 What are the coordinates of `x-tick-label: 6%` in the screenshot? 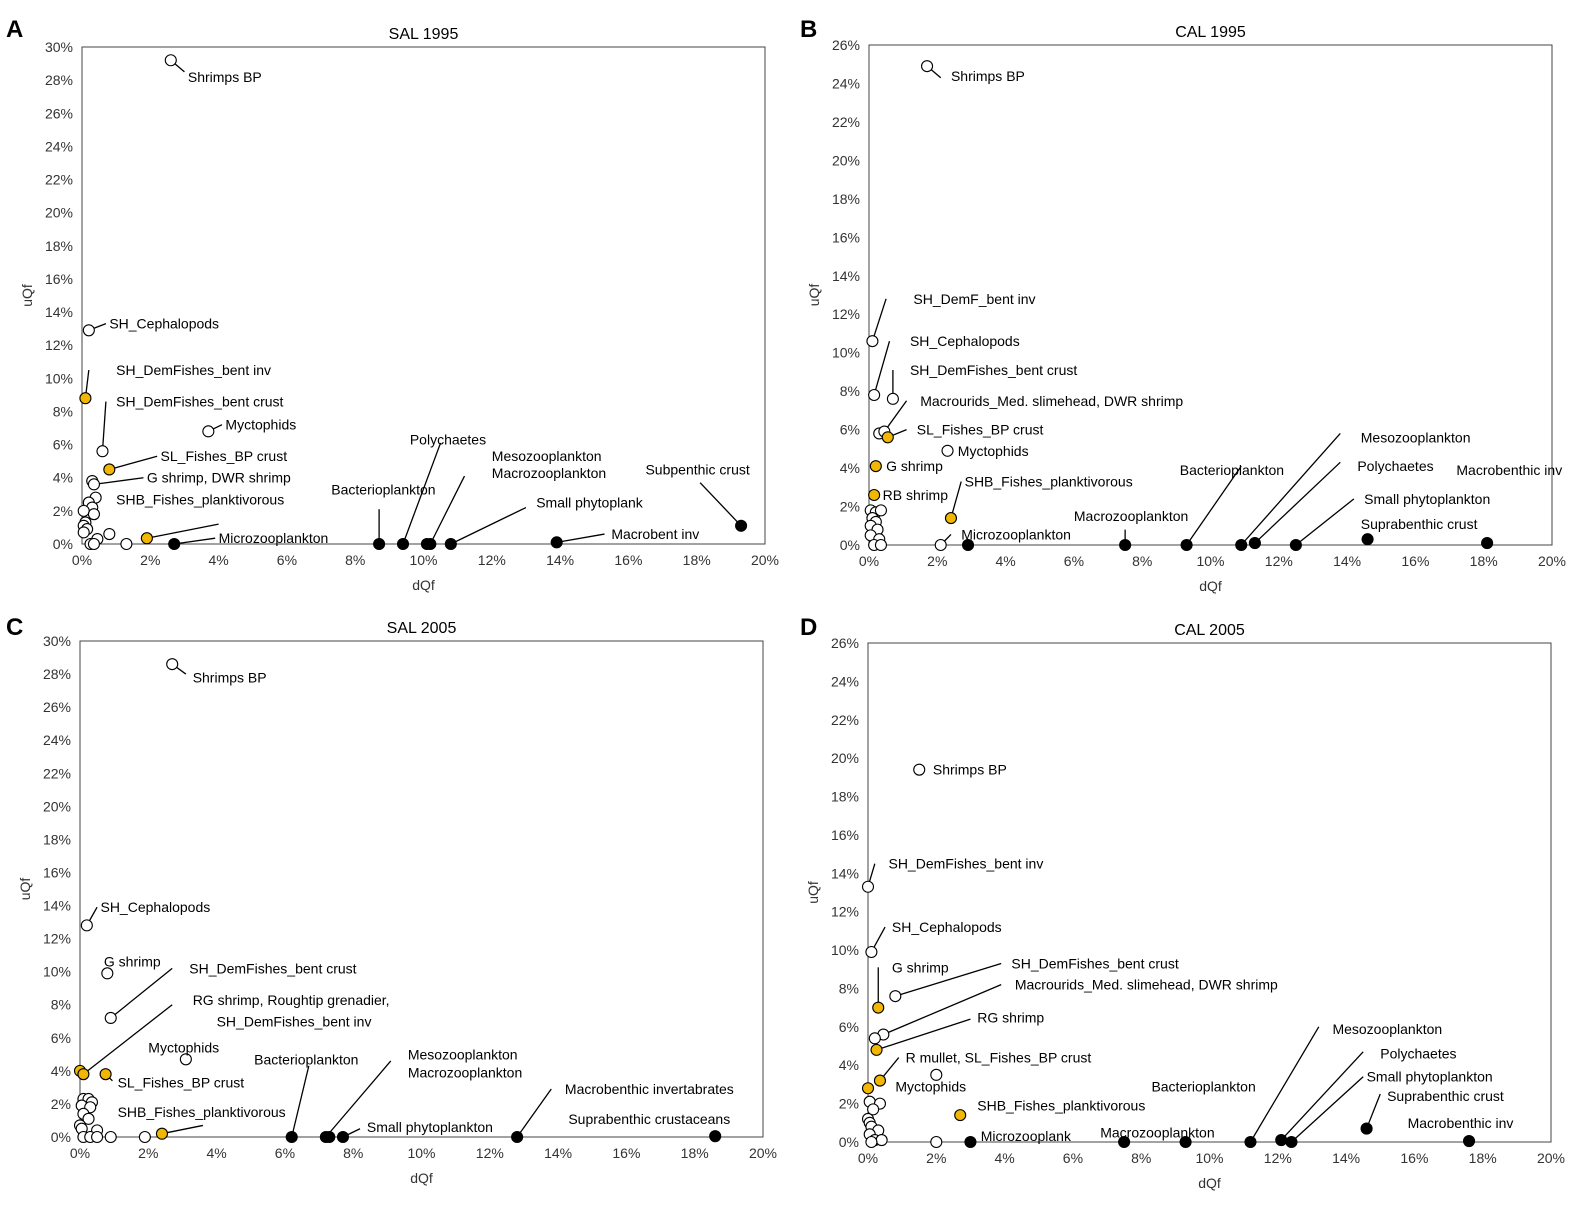 It's located at (287, 560).